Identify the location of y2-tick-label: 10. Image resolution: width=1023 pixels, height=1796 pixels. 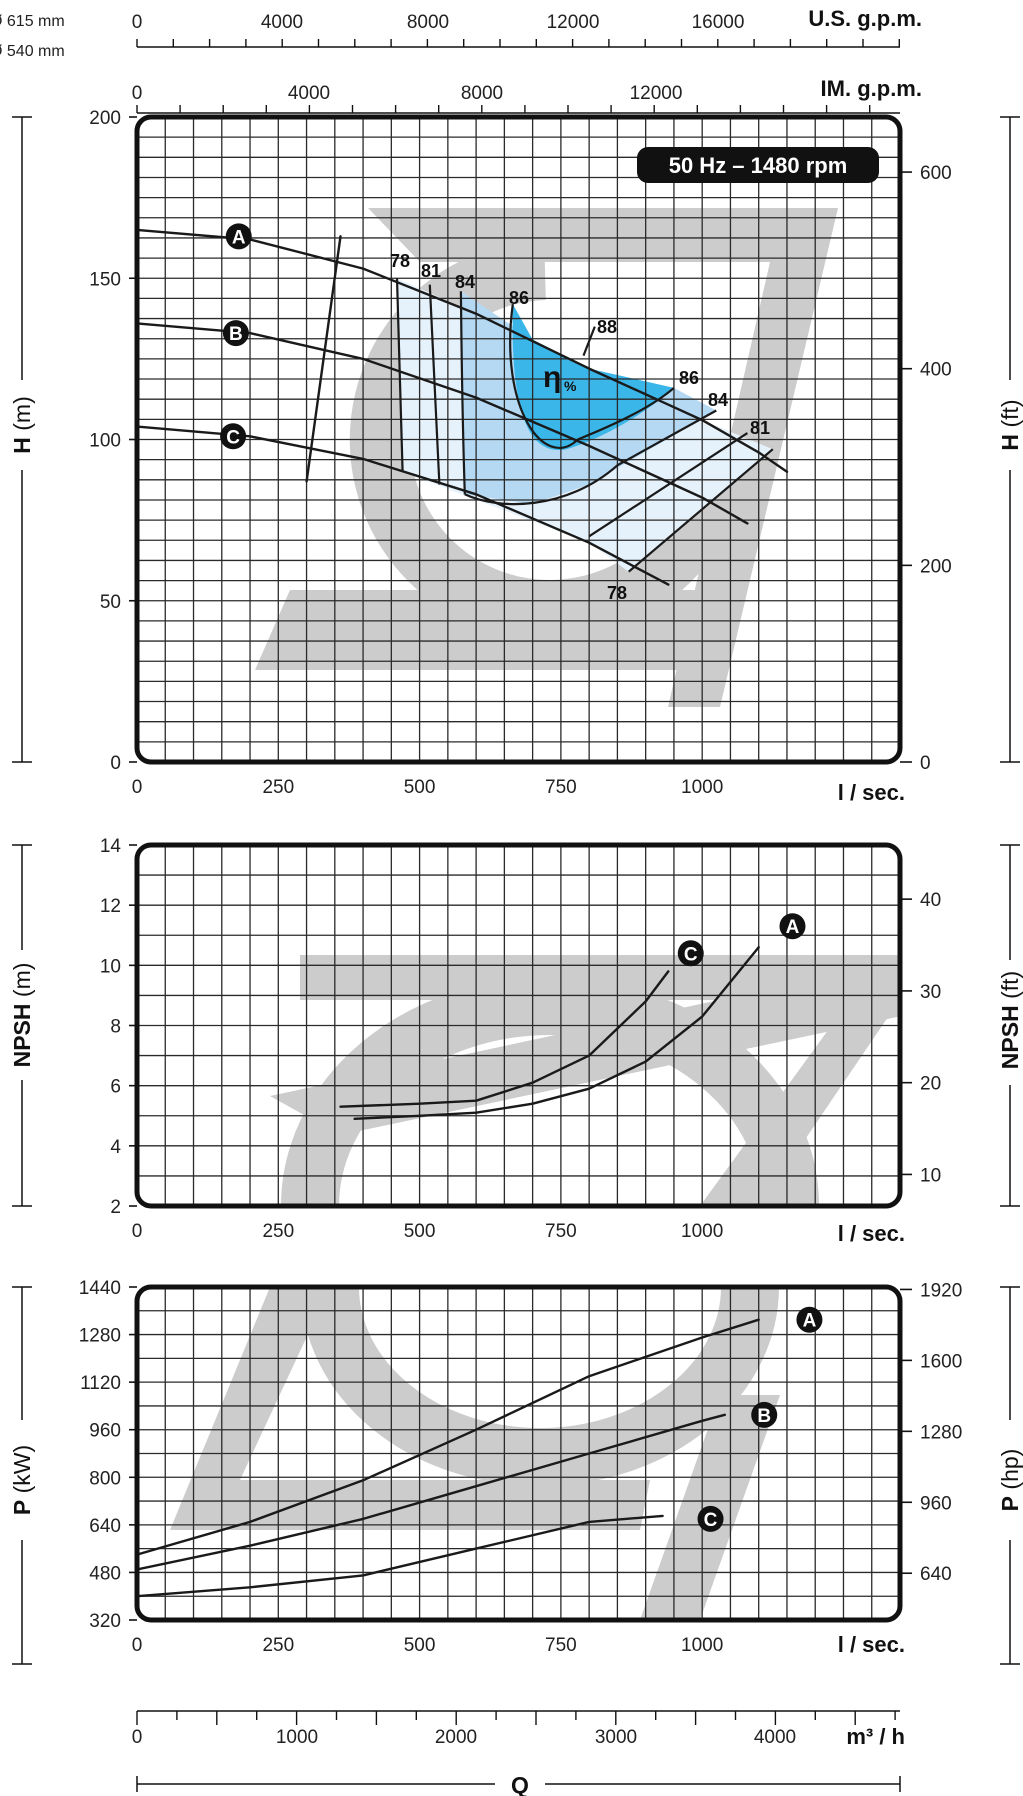
(930, 1175).